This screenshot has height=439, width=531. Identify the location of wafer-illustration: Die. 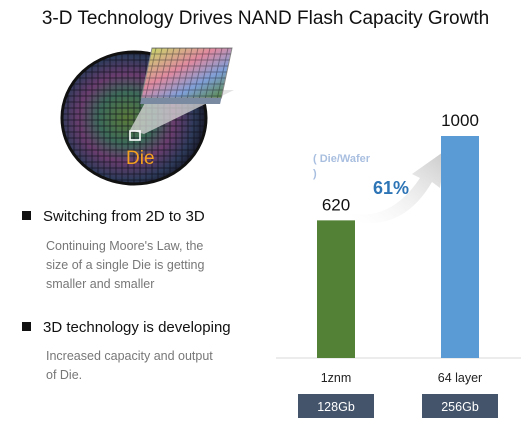
(151, 110).